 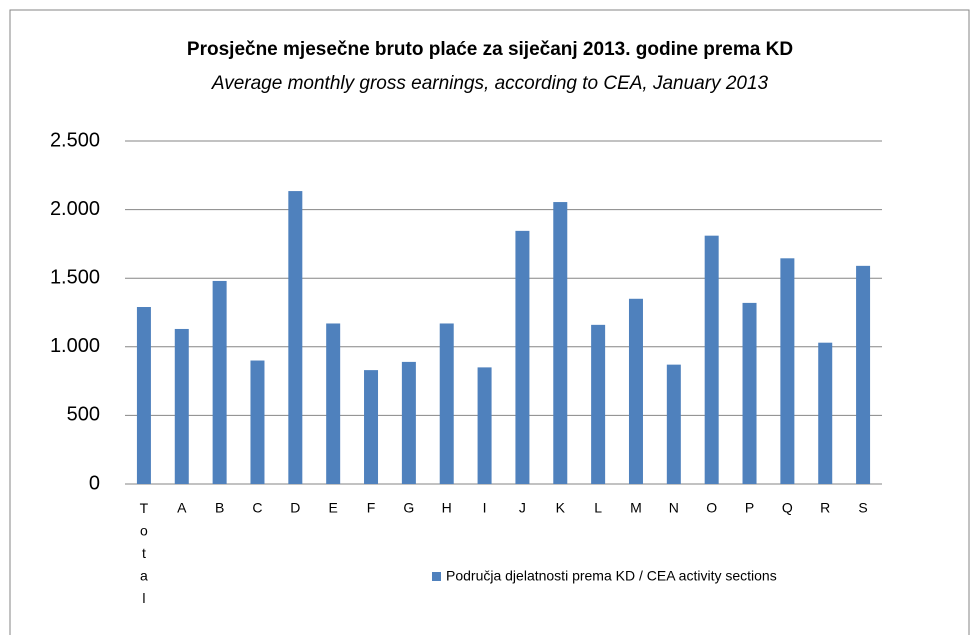 What do you see at coordinates (674, 508) in the screenshot?
I see `x-tick-label: N` at bounding box center [674, 508].